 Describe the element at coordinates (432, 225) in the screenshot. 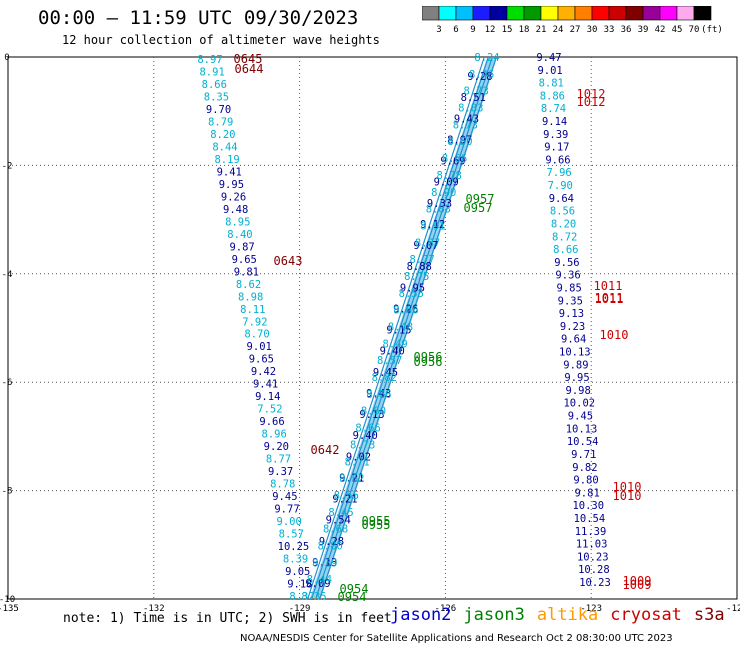

I see `swh-value-label: 9.12` at that location.